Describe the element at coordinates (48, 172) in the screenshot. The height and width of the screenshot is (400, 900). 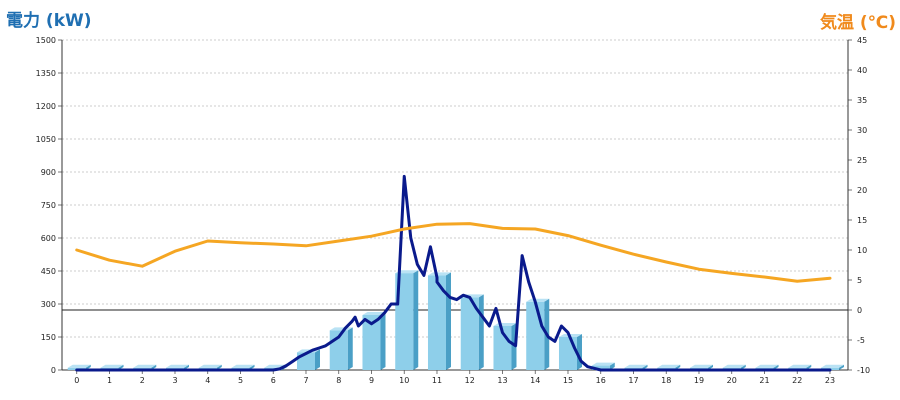
I see `left-tick-label: 900` at that location.